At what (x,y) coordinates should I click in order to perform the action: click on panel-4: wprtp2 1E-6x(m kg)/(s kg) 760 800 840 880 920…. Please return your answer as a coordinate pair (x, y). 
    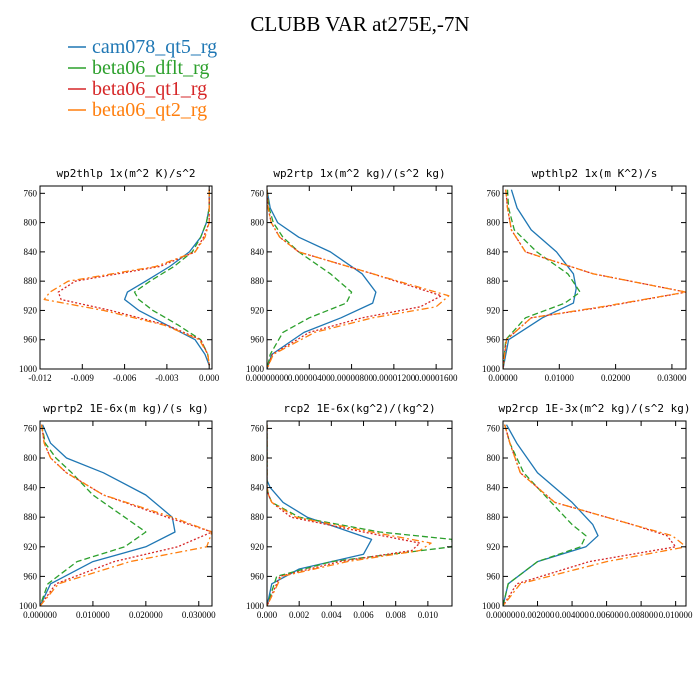
    Looking at the image, I should click on (117, 511).